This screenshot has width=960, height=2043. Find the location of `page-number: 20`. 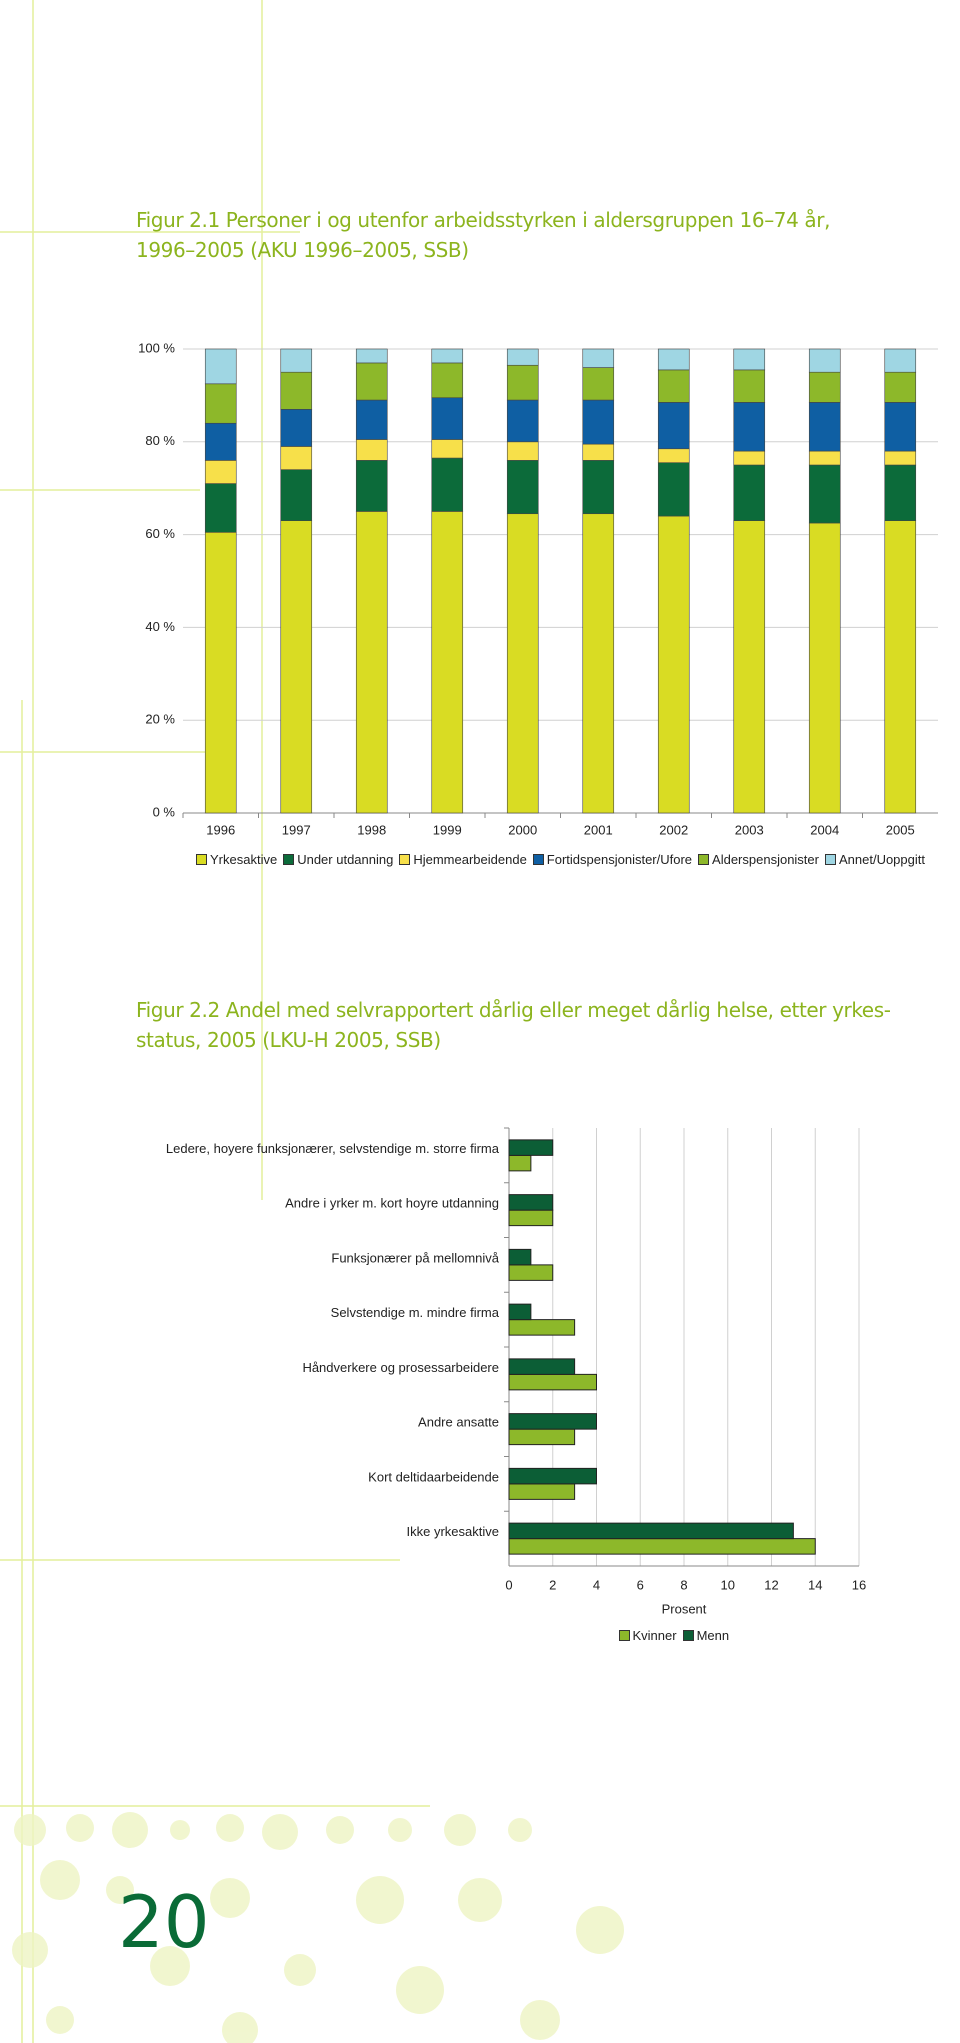

page-number: 20 is located at coordinates (164, 1922).